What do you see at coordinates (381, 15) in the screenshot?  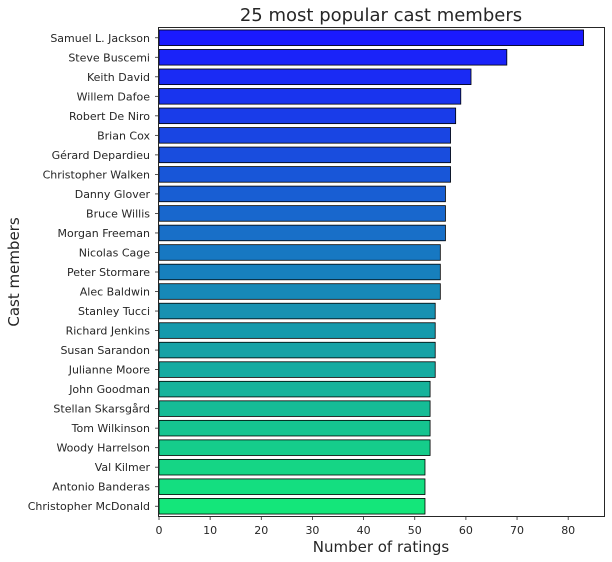 I see `chart-title: 25 most popular cast members` at bounding box center [381, 15].